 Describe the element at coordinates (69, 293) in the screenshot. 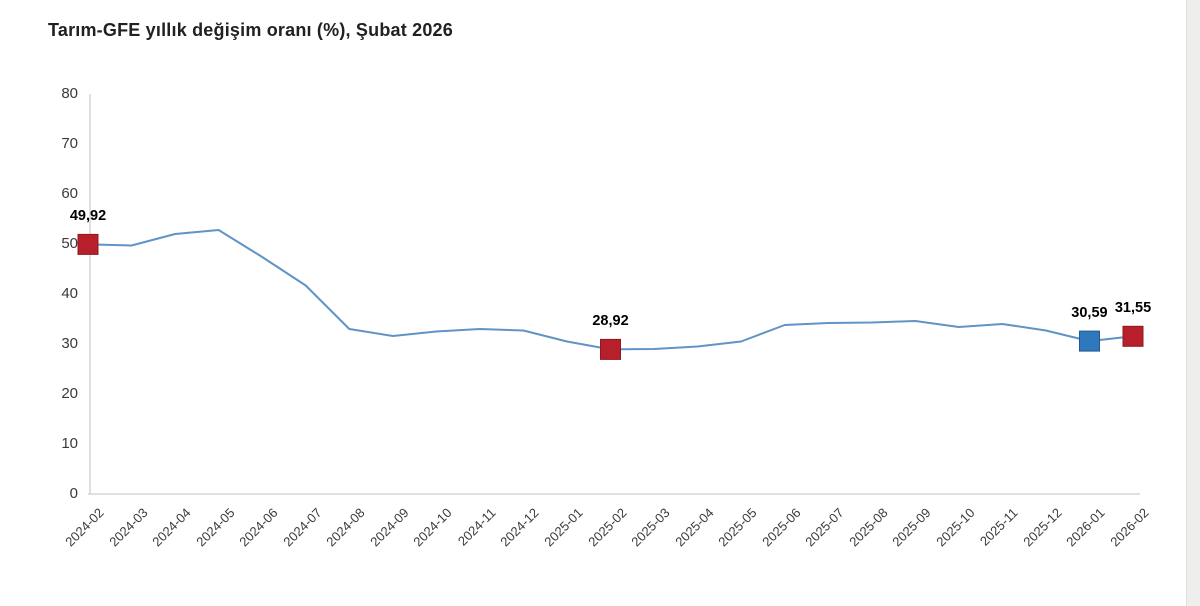

I see `y-tick-label-40: 40` at that location.